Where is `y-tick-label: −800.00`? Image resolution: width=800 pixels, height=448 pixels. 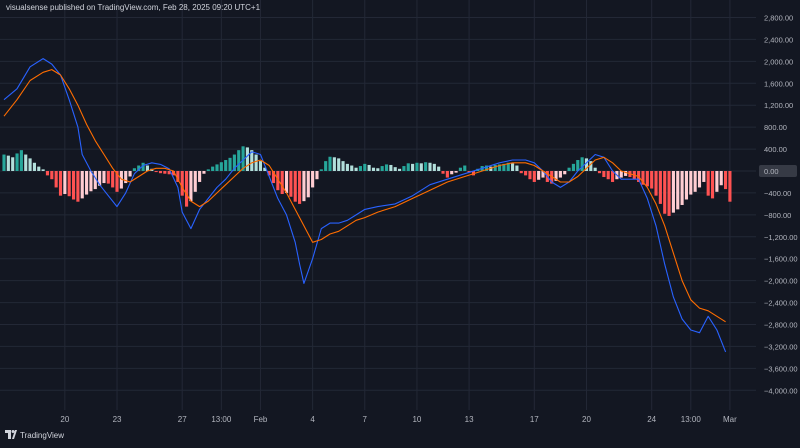
y-tick-label: −800.00 is located at coordinates (777, 215).